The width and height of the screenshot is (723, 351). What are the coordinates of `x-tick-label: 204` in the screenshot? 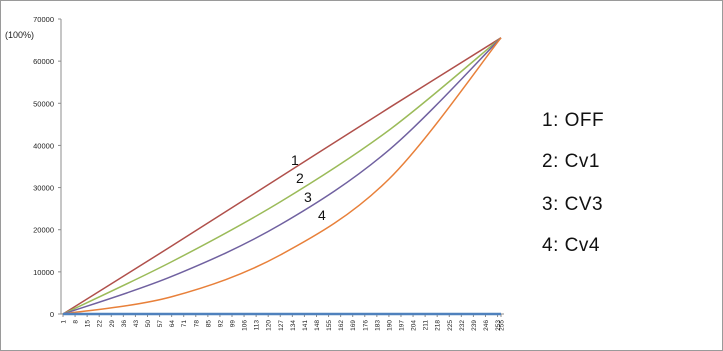 It's located at (414, 325).